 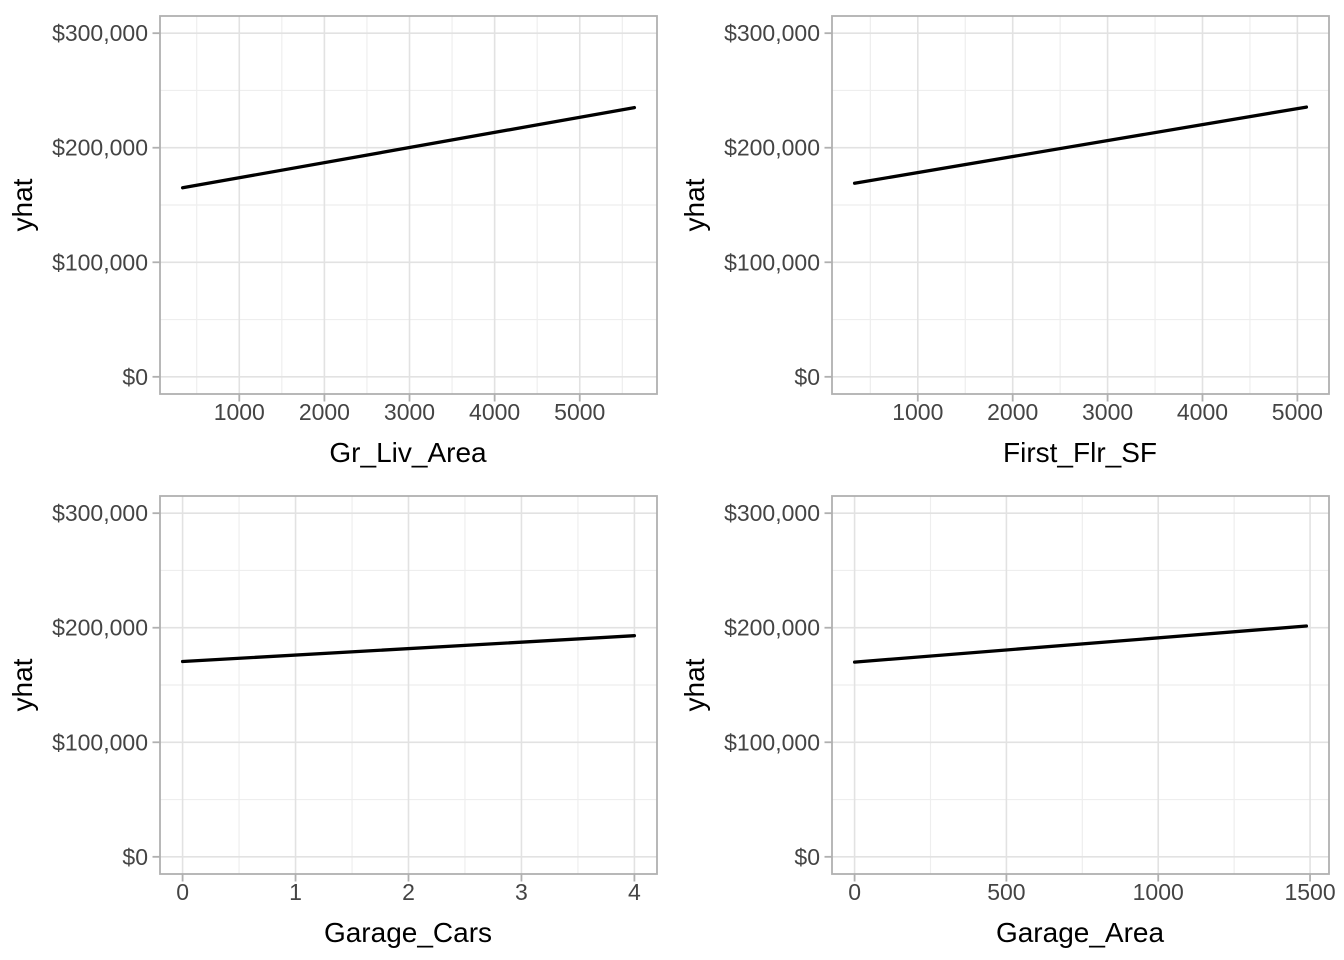 I want to click on x-axis-title: Garage_Area, so click(x=1080, y=932).